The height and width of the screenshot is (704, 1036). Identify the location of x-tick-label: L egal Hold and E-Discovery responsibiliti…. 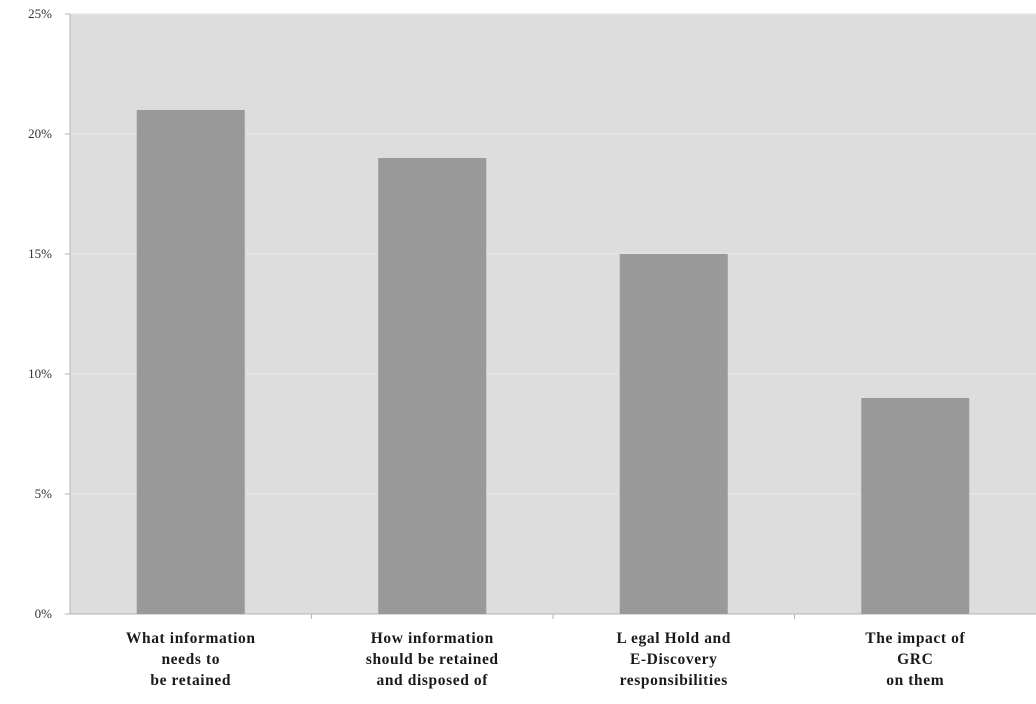
(673, 659).